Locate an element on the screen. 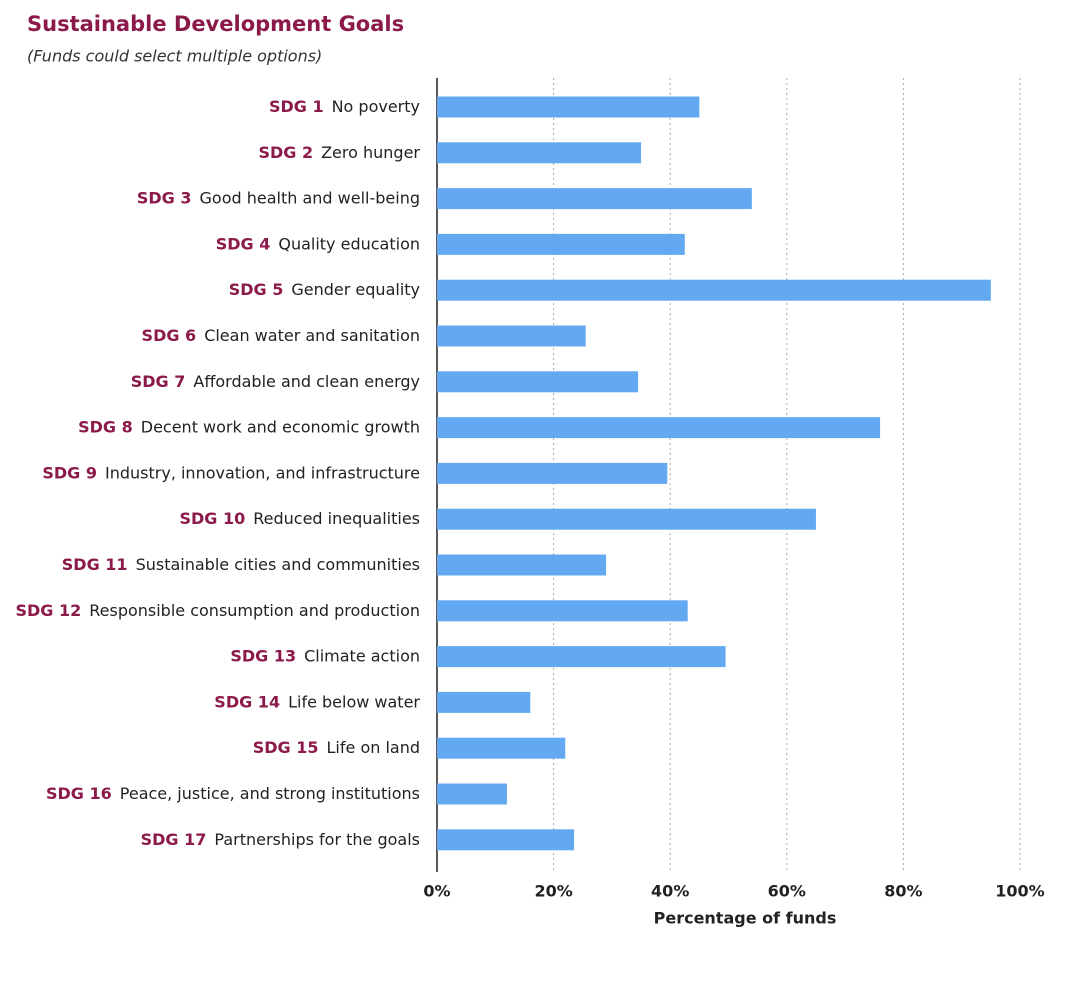 Image resolution: width=1080 pixels, height=981 pixels. category-label: SDG 10 Reduced inequalities is located at coordinates (299, 518).